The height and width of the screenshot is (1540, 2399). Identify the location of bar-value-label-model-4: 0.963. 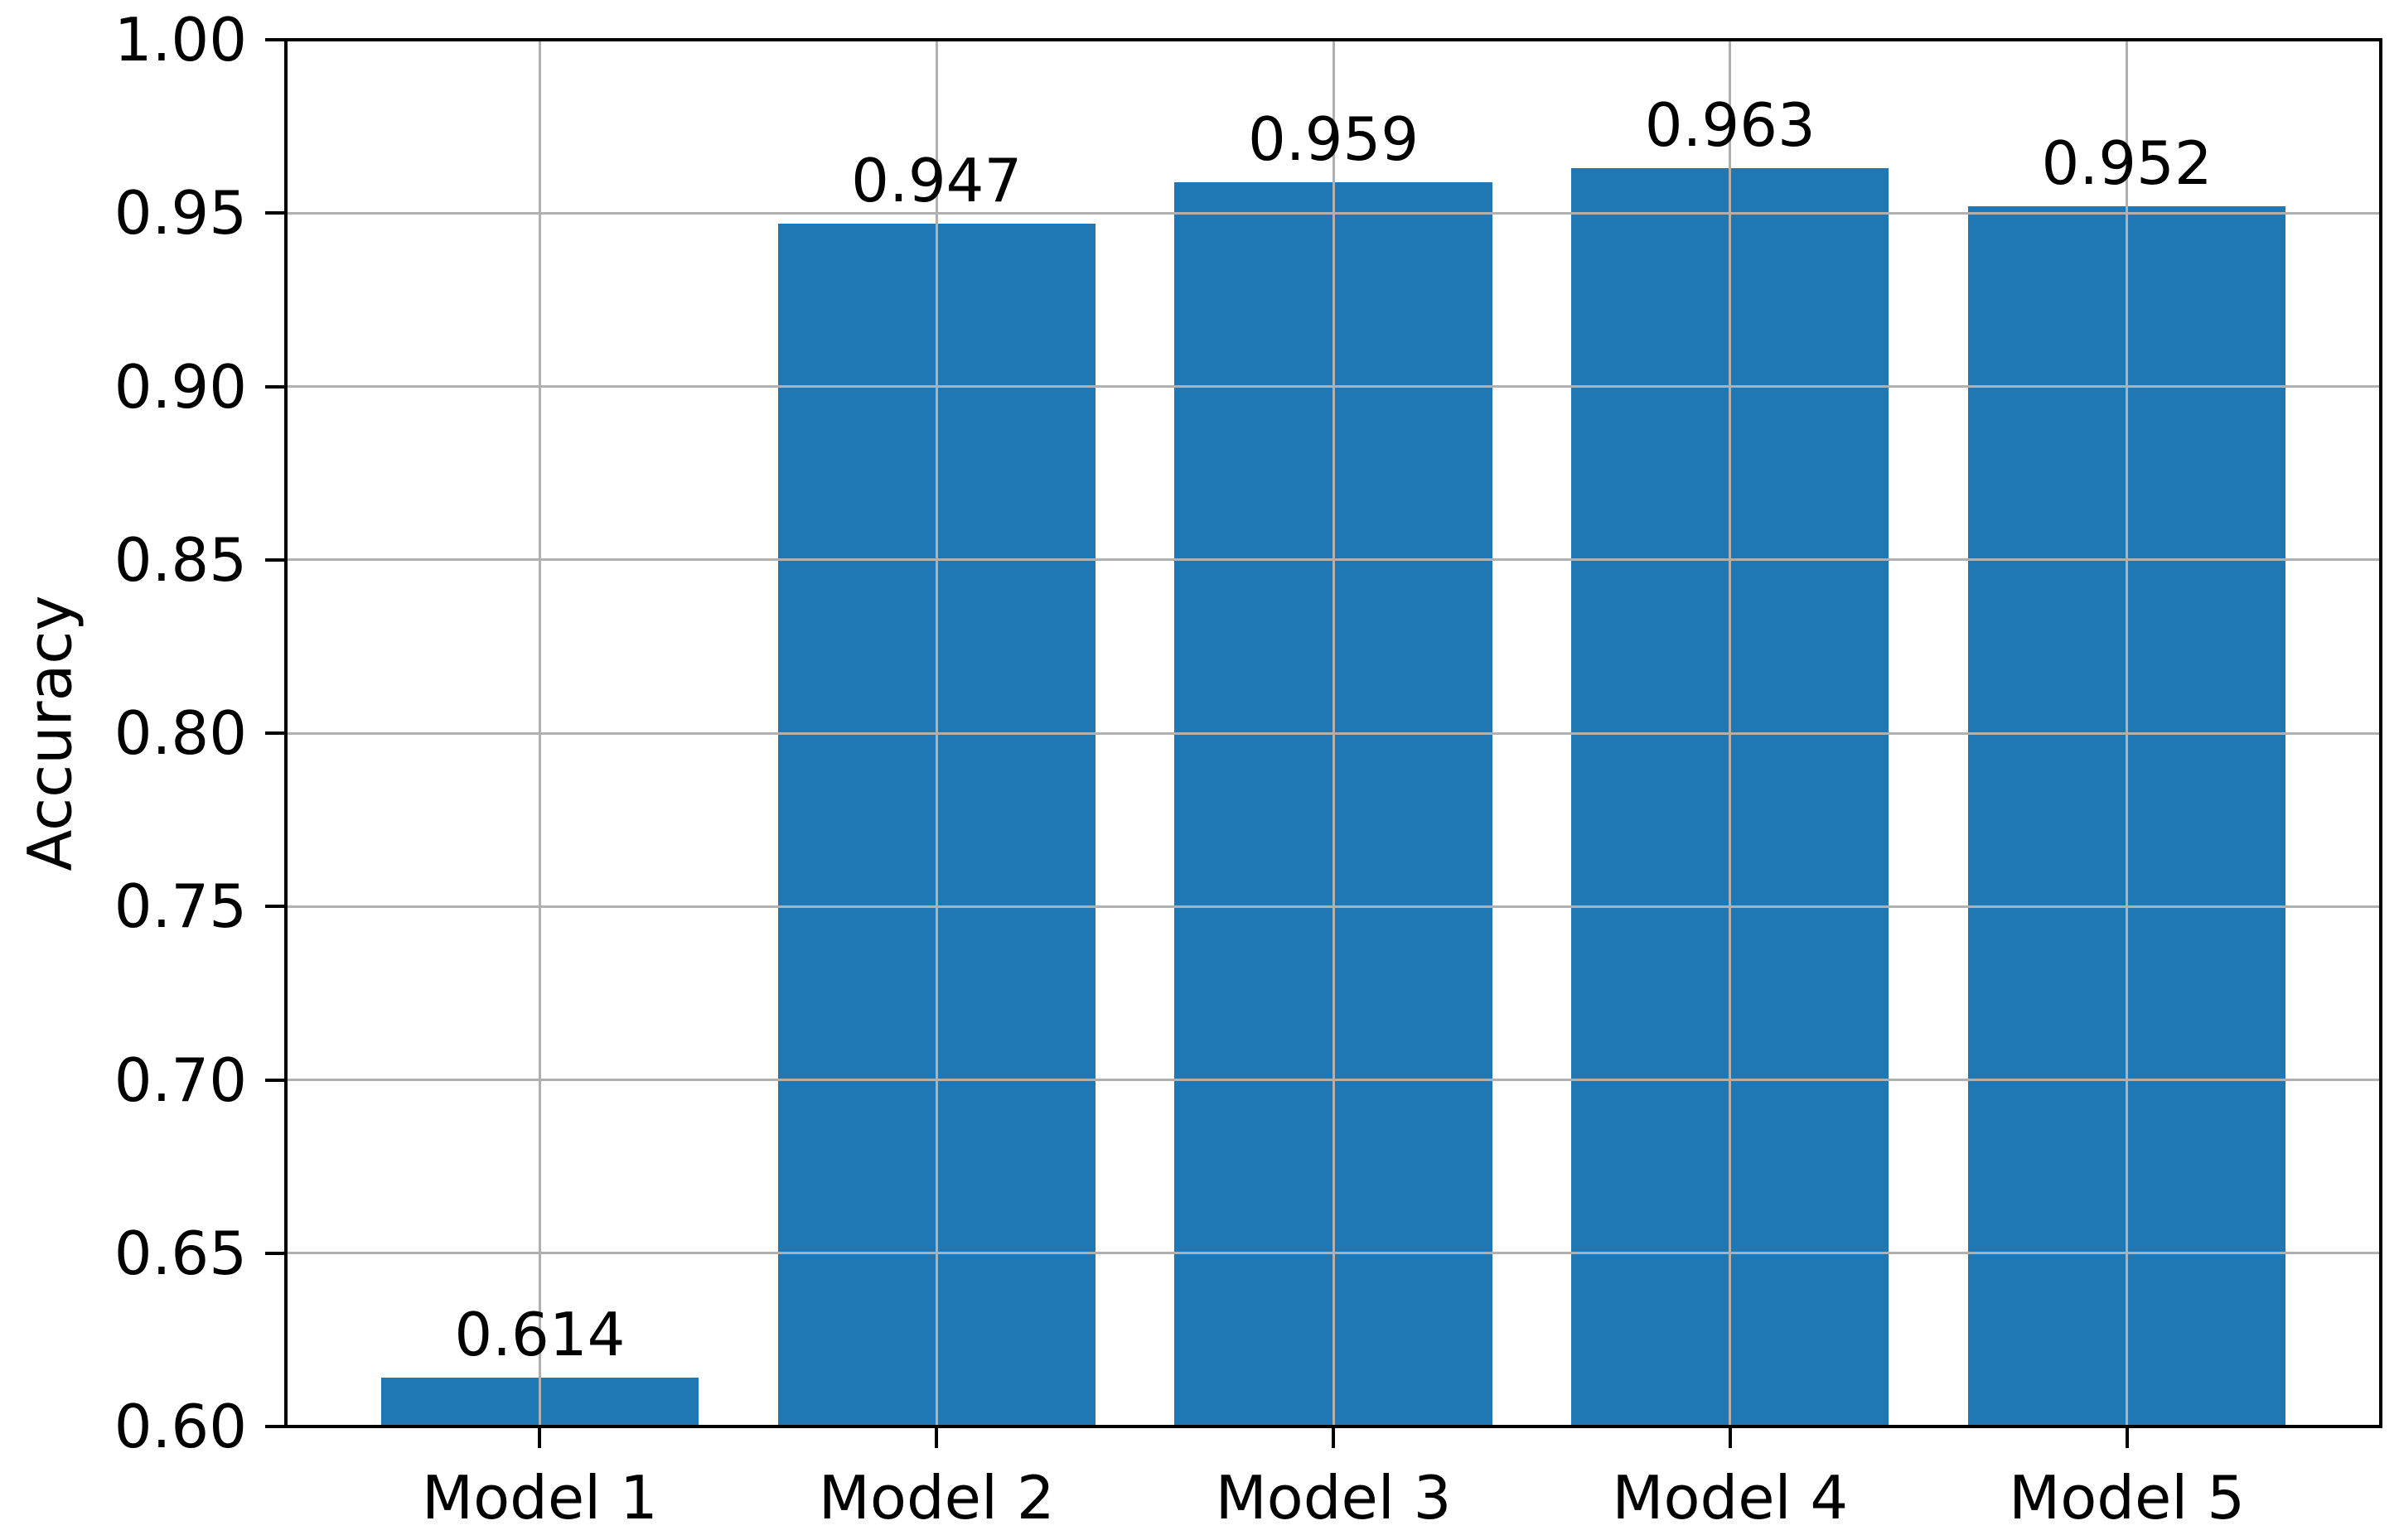
(1730, 124).